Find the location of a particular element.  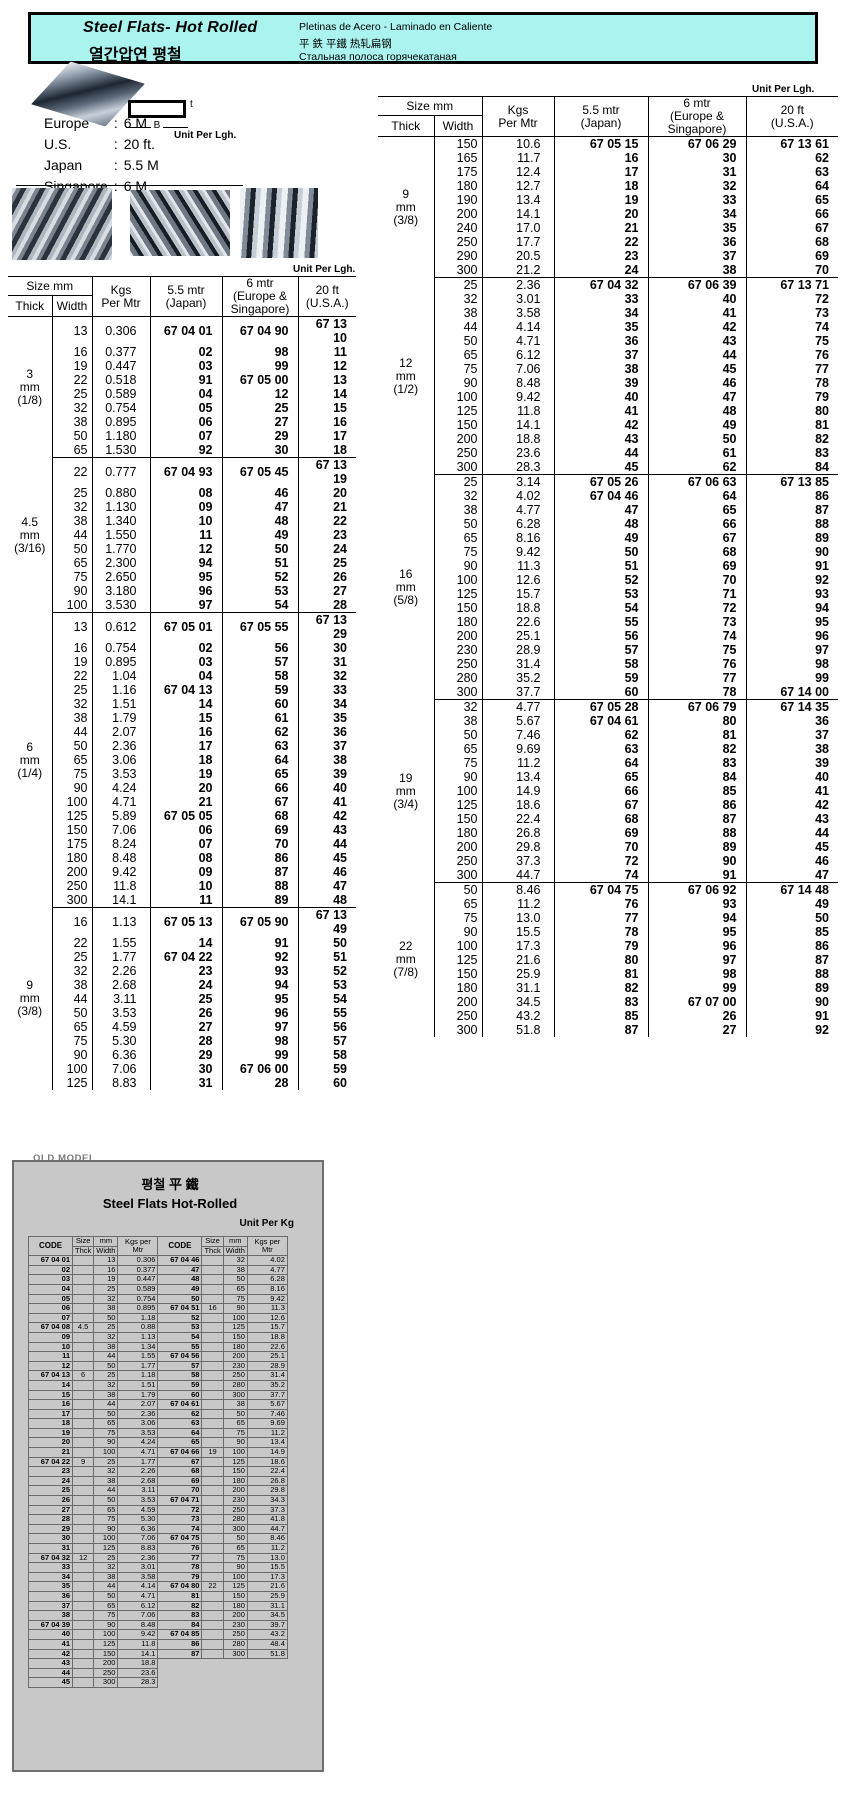

length-value: 6 M is located at coordinates (135, 123).